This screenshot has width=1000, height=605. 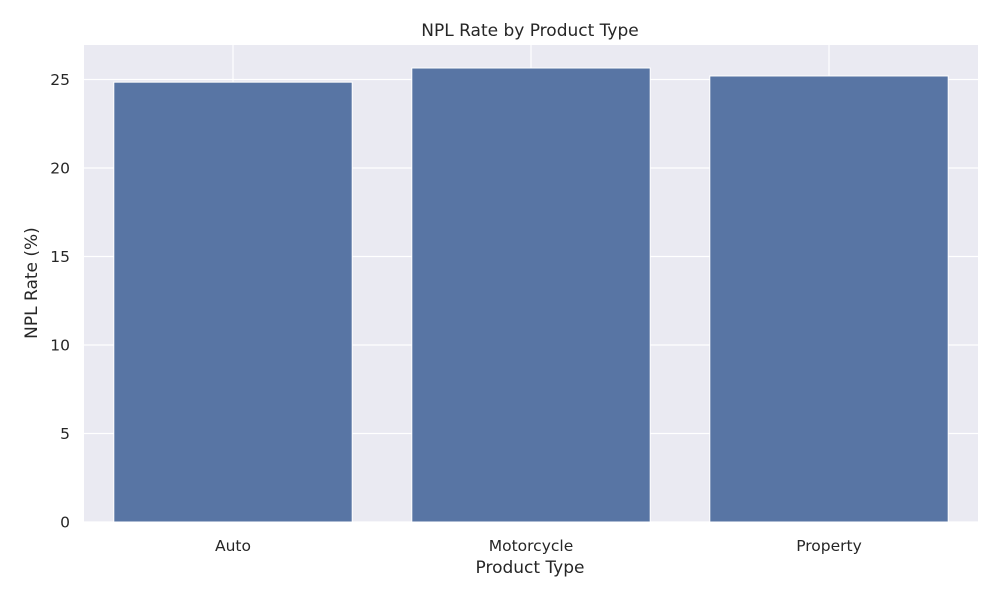 I want to click on x-axis-label: Product Type, so click(x=530, y=568).